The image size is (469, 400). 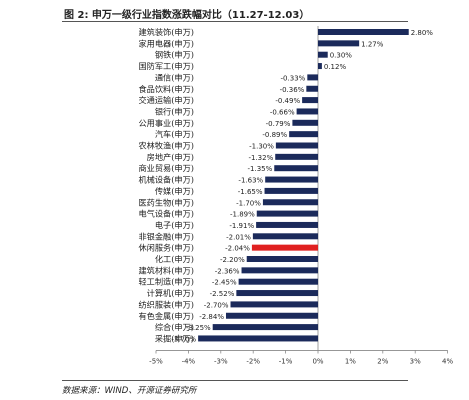 What do you see at coordinates (242, 215) in the screenshot?
I see `data-label: -1.89%` at bounding box center [242, 215].